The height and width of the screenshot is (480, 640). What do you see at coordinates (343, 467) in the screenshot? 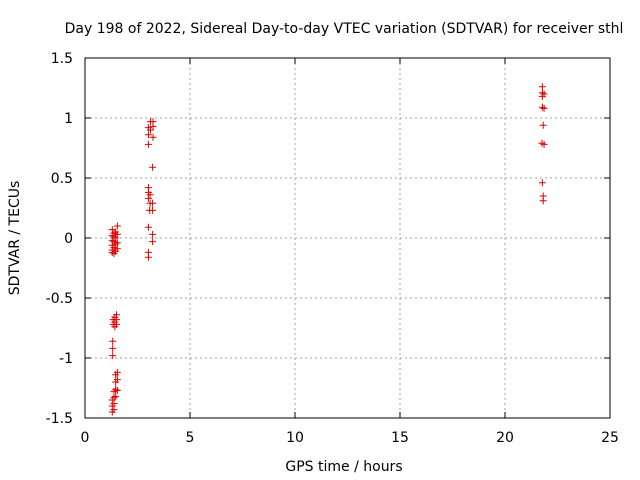
I see `x-axis-label: GPS time / hours` at bounding box center [343, 467].